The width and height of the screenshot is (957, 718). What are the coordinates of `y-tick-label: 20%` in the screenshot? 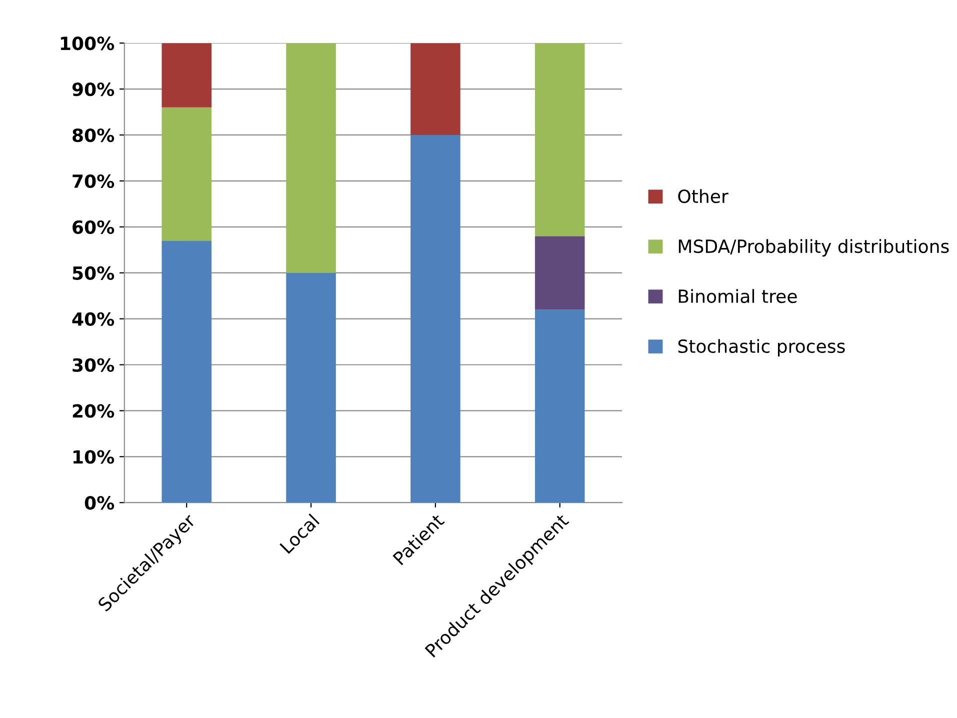 It's located at (93, 411).